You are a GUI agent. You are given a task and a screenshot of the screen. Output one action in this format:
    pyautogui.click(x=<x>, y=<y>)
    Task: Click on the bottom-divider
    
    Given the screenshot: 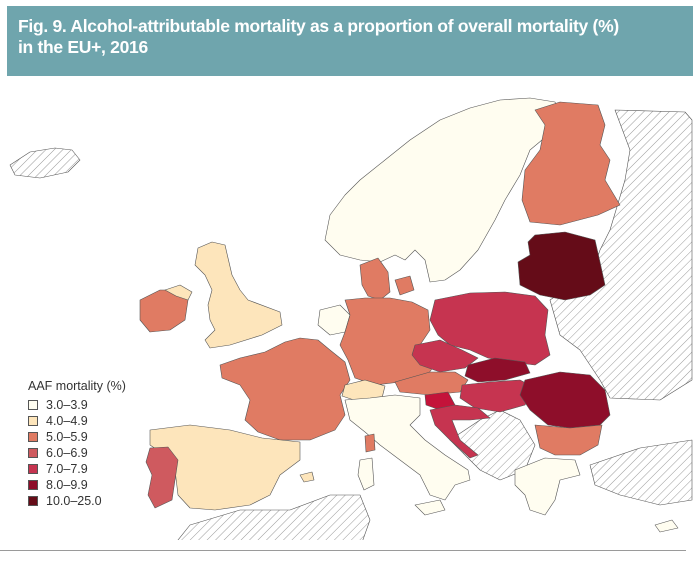 What is the action you would take?
    pyautogui.click(x=343, y=550)
    